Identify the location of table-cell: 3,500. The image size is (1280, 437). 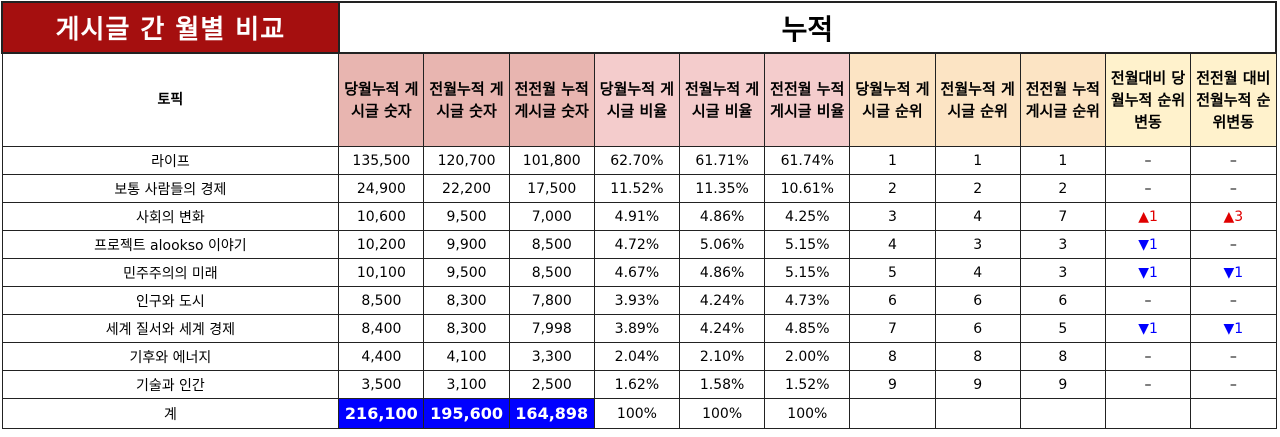
(381, 384).